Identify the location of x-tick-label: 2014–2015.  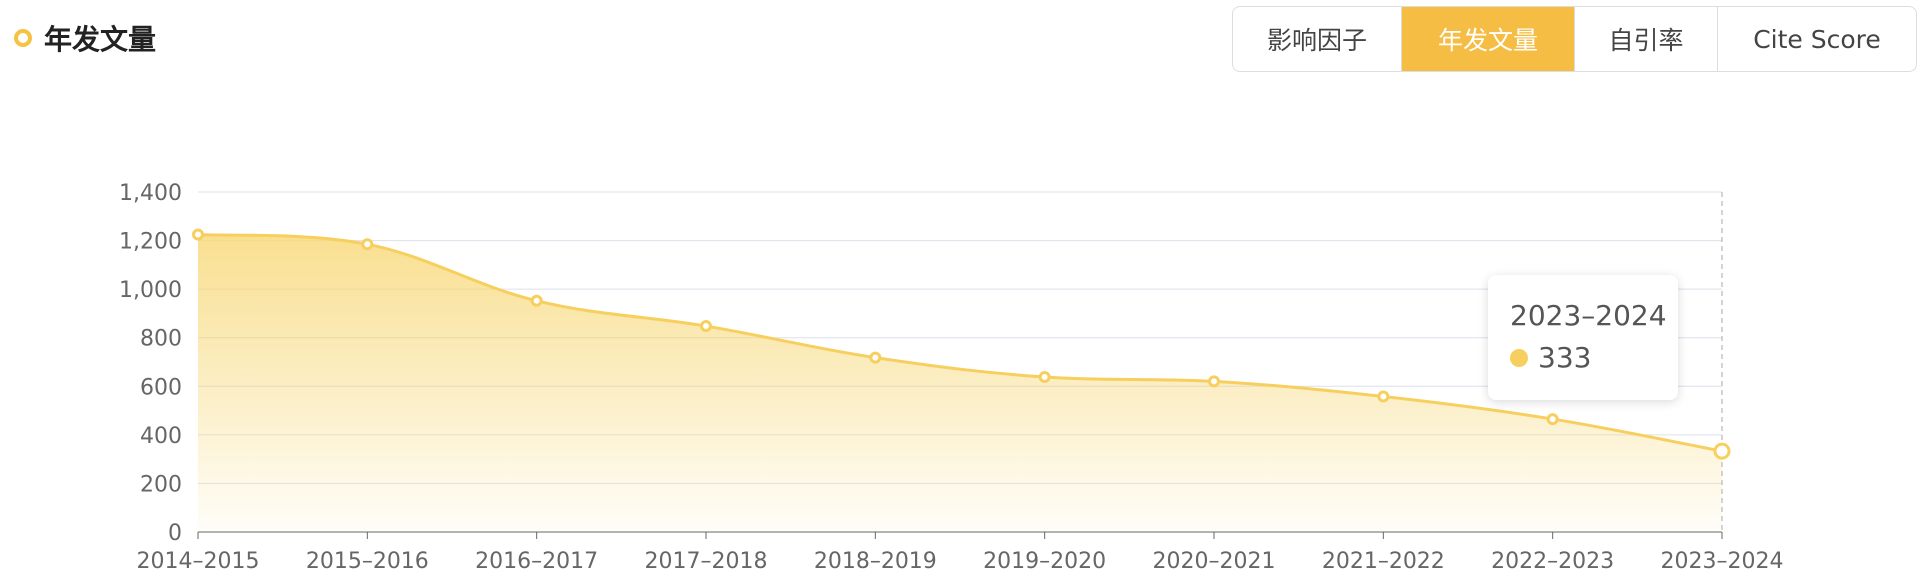
(198, 561).